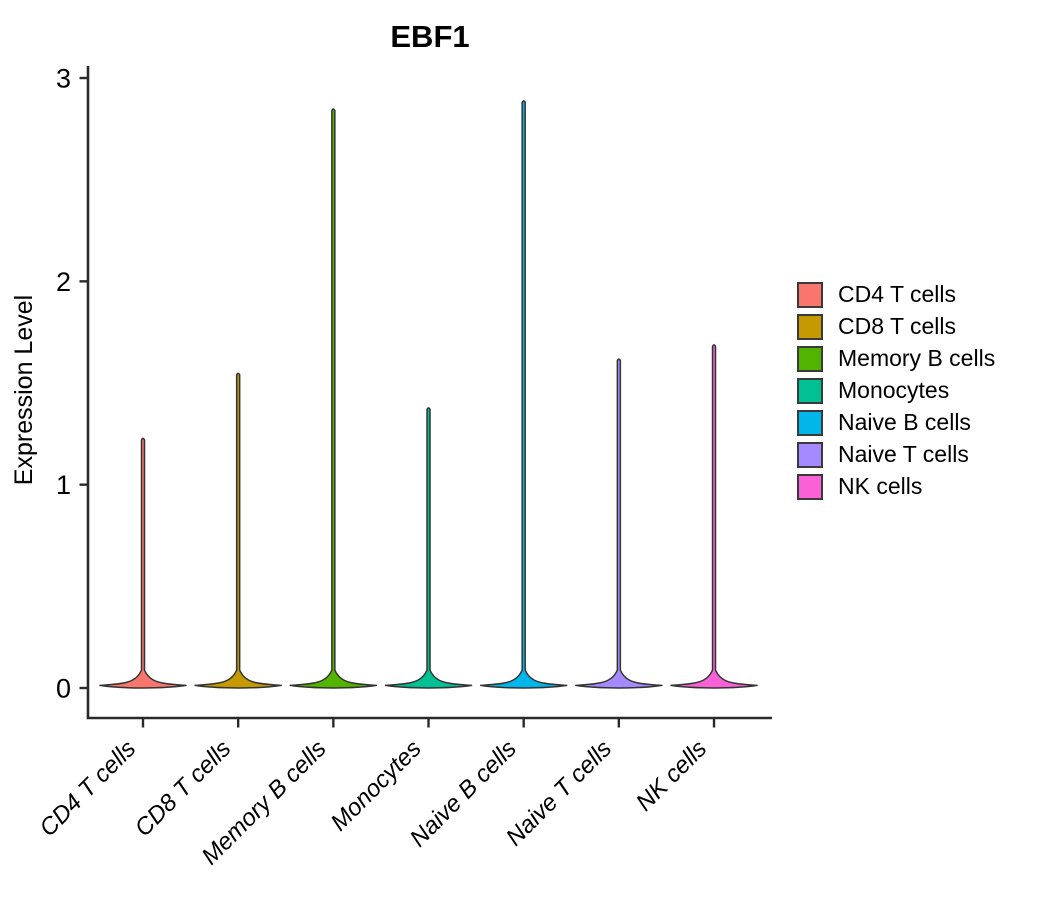 The width and height of the screenshot is (1050, 905). What do you see at coordinates (376, 785) in the screenshot?
I see `x-tick-label: Monocytes` at bounding box center [376, 785].